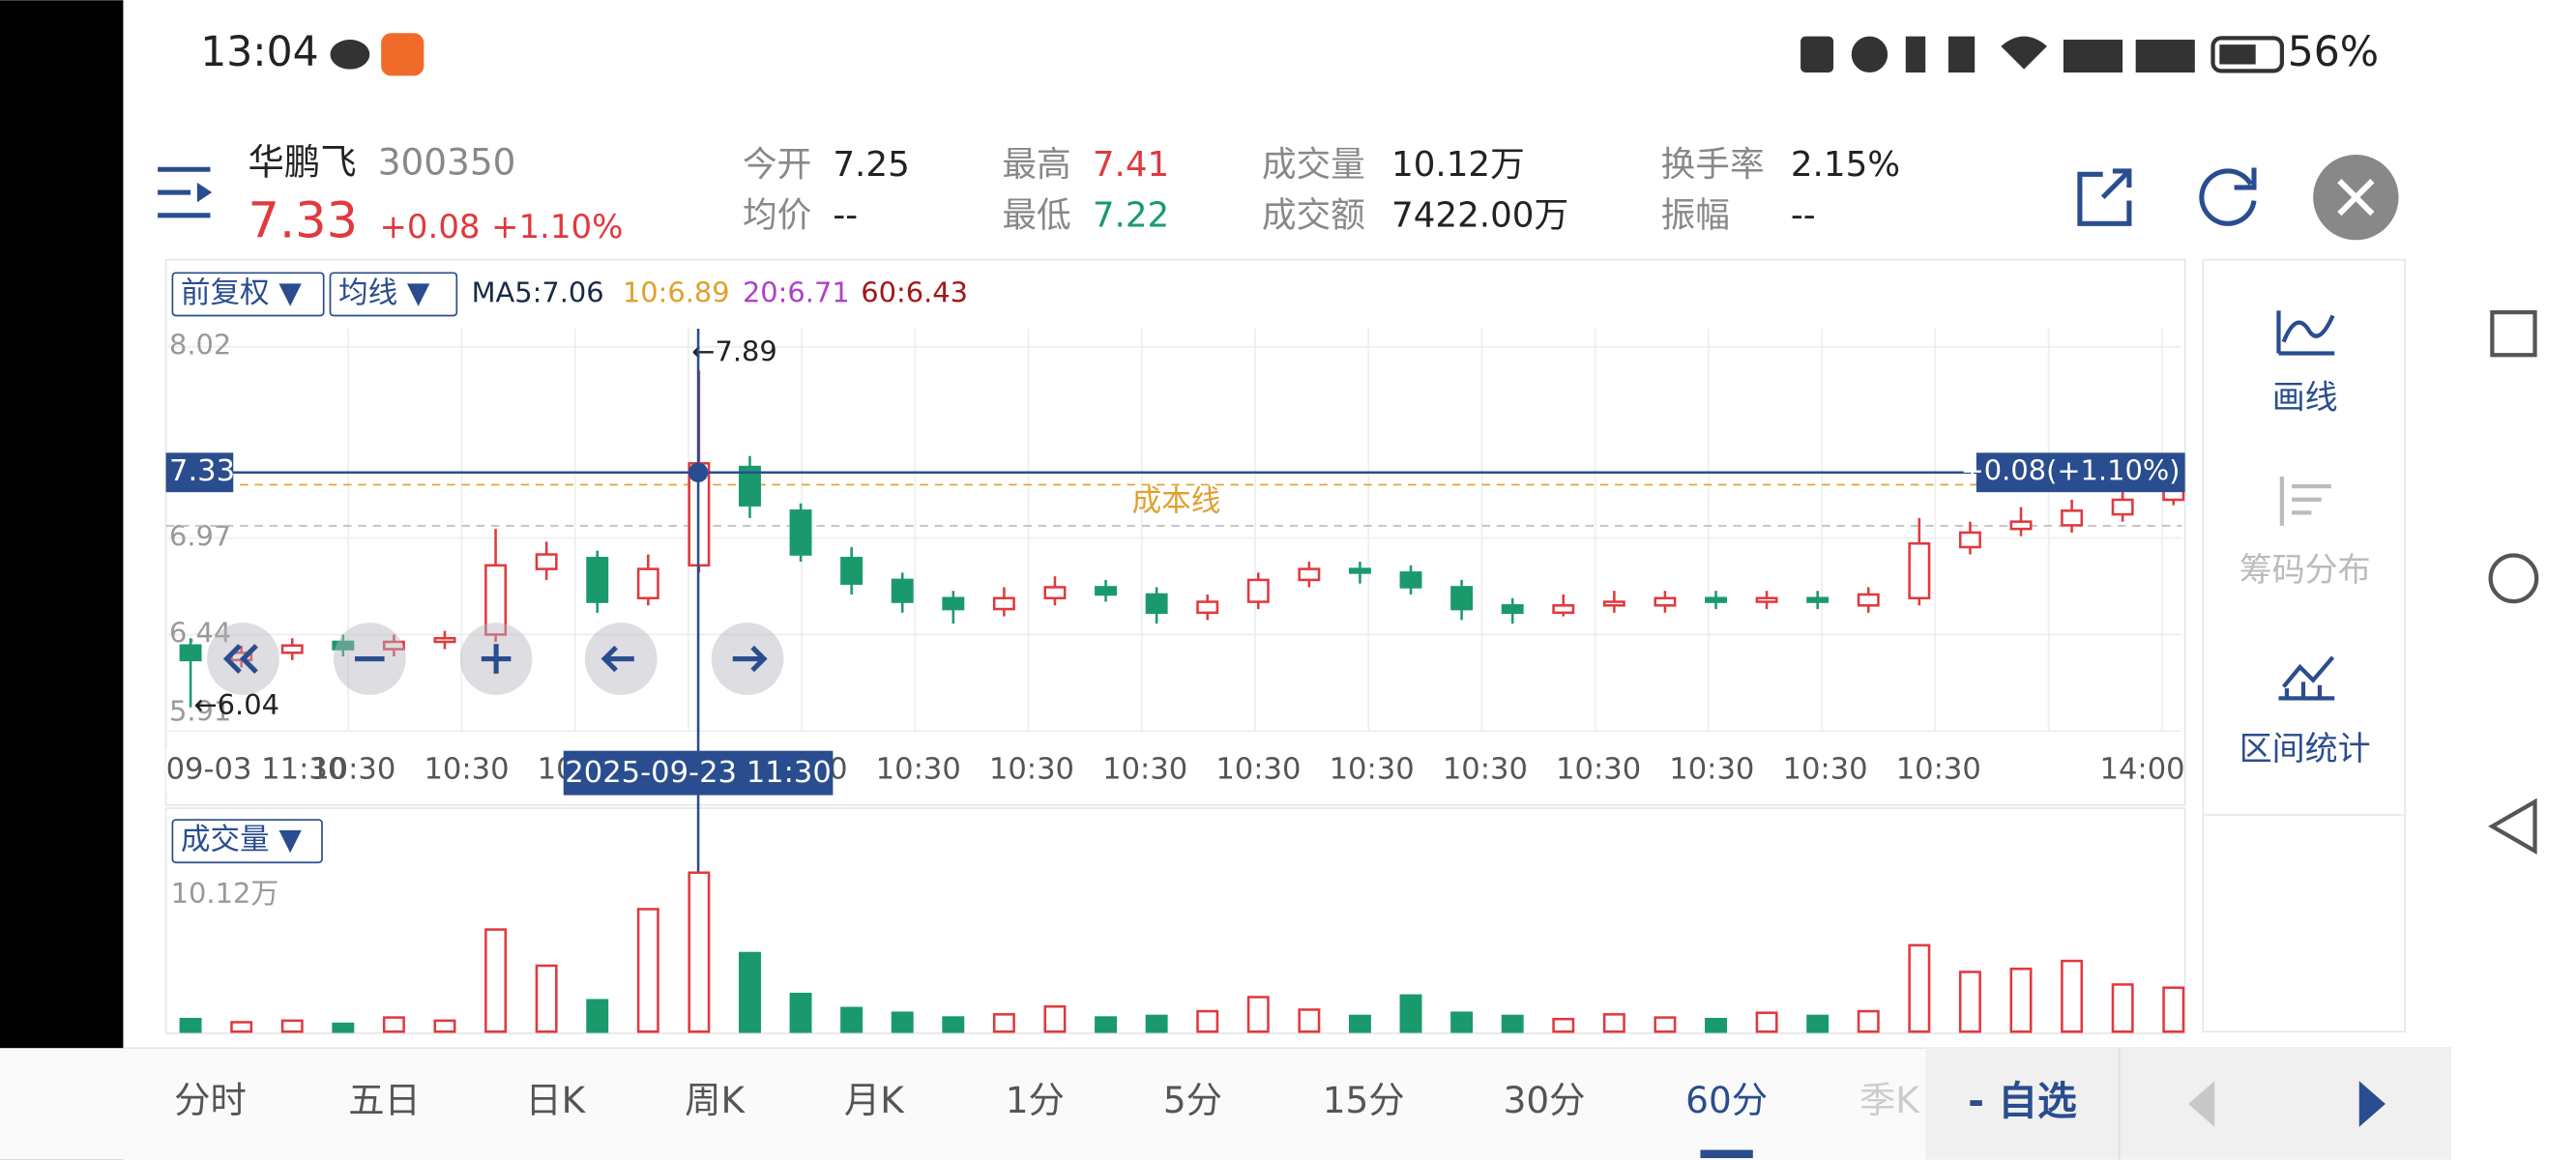 This screenshot has width=2576, height=1160. What do you see at coordinates (845, 216) in the screenshot?
I see `stat-value: --` at bounding box center [845, 216].